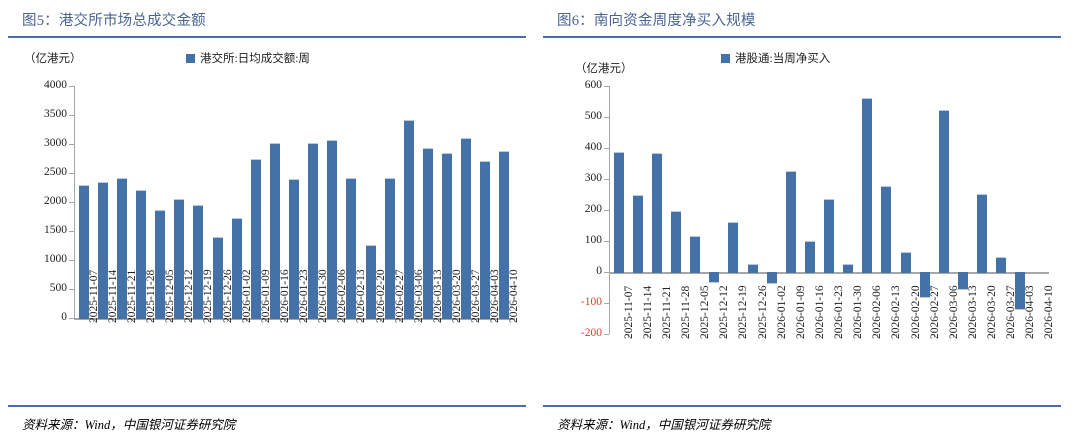  Describe the element at coordinates (743, 312) in the screenshot. I see `x-axis-label: 2025-12-19` at that location.